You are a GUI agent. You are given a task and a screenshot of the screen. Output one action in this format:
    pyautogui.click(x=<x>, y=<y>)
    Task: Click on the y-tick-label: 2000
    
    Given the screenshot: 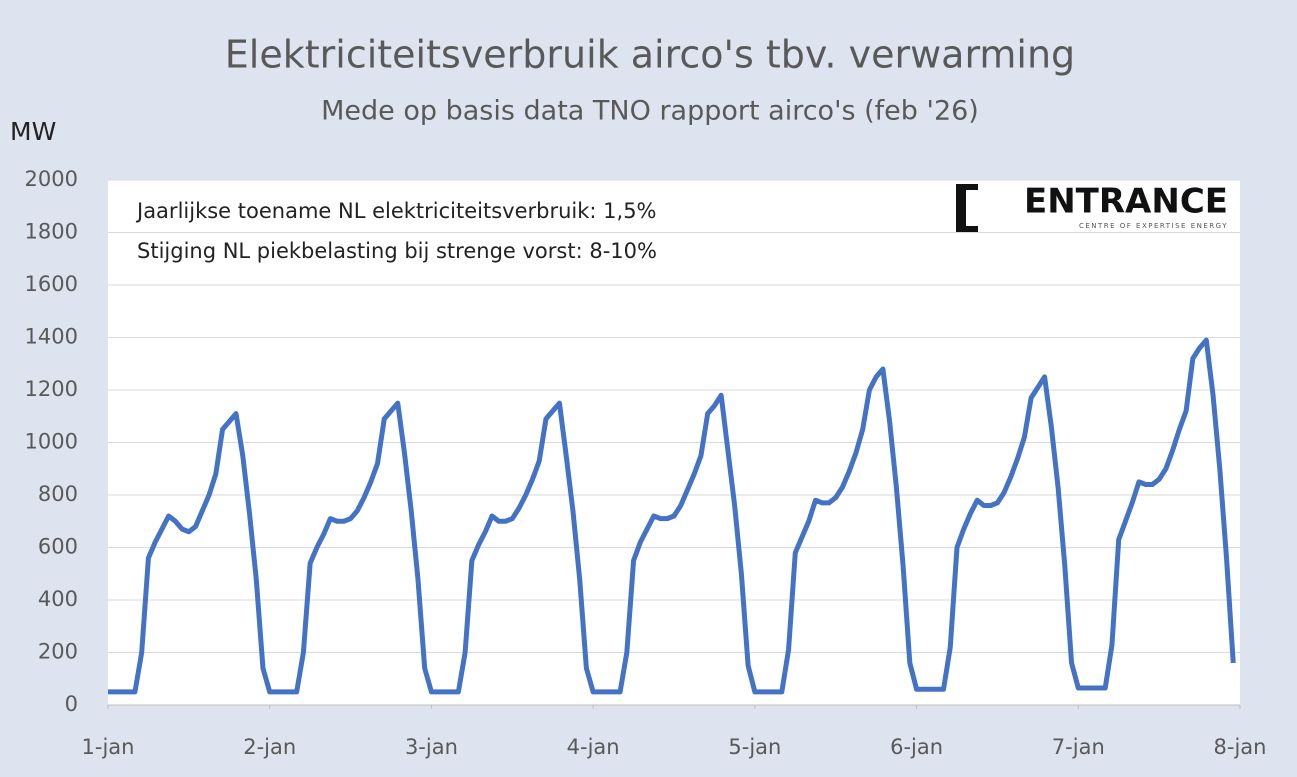 What is the action you would take?
    pyautogui.click(x=51, y=179)
    